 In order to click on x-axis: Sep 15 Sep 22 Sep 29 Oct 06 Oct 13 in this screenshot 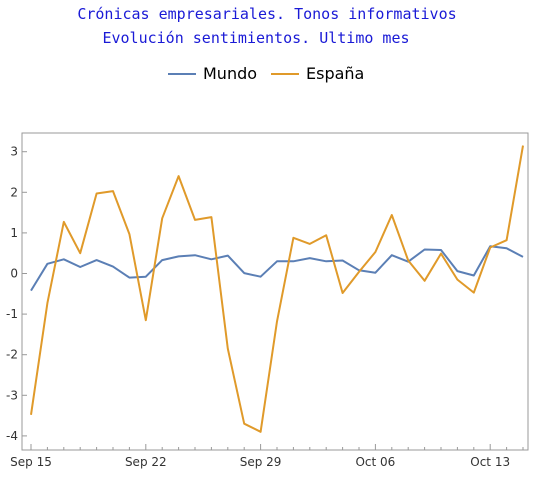, I will do `click(267, 456)`.